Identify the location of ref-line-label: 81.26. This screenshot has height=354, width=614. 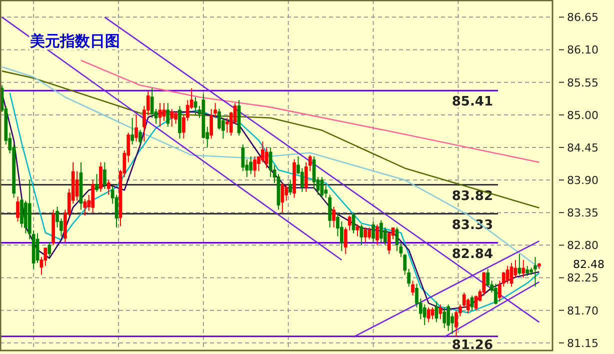
(472, 345).